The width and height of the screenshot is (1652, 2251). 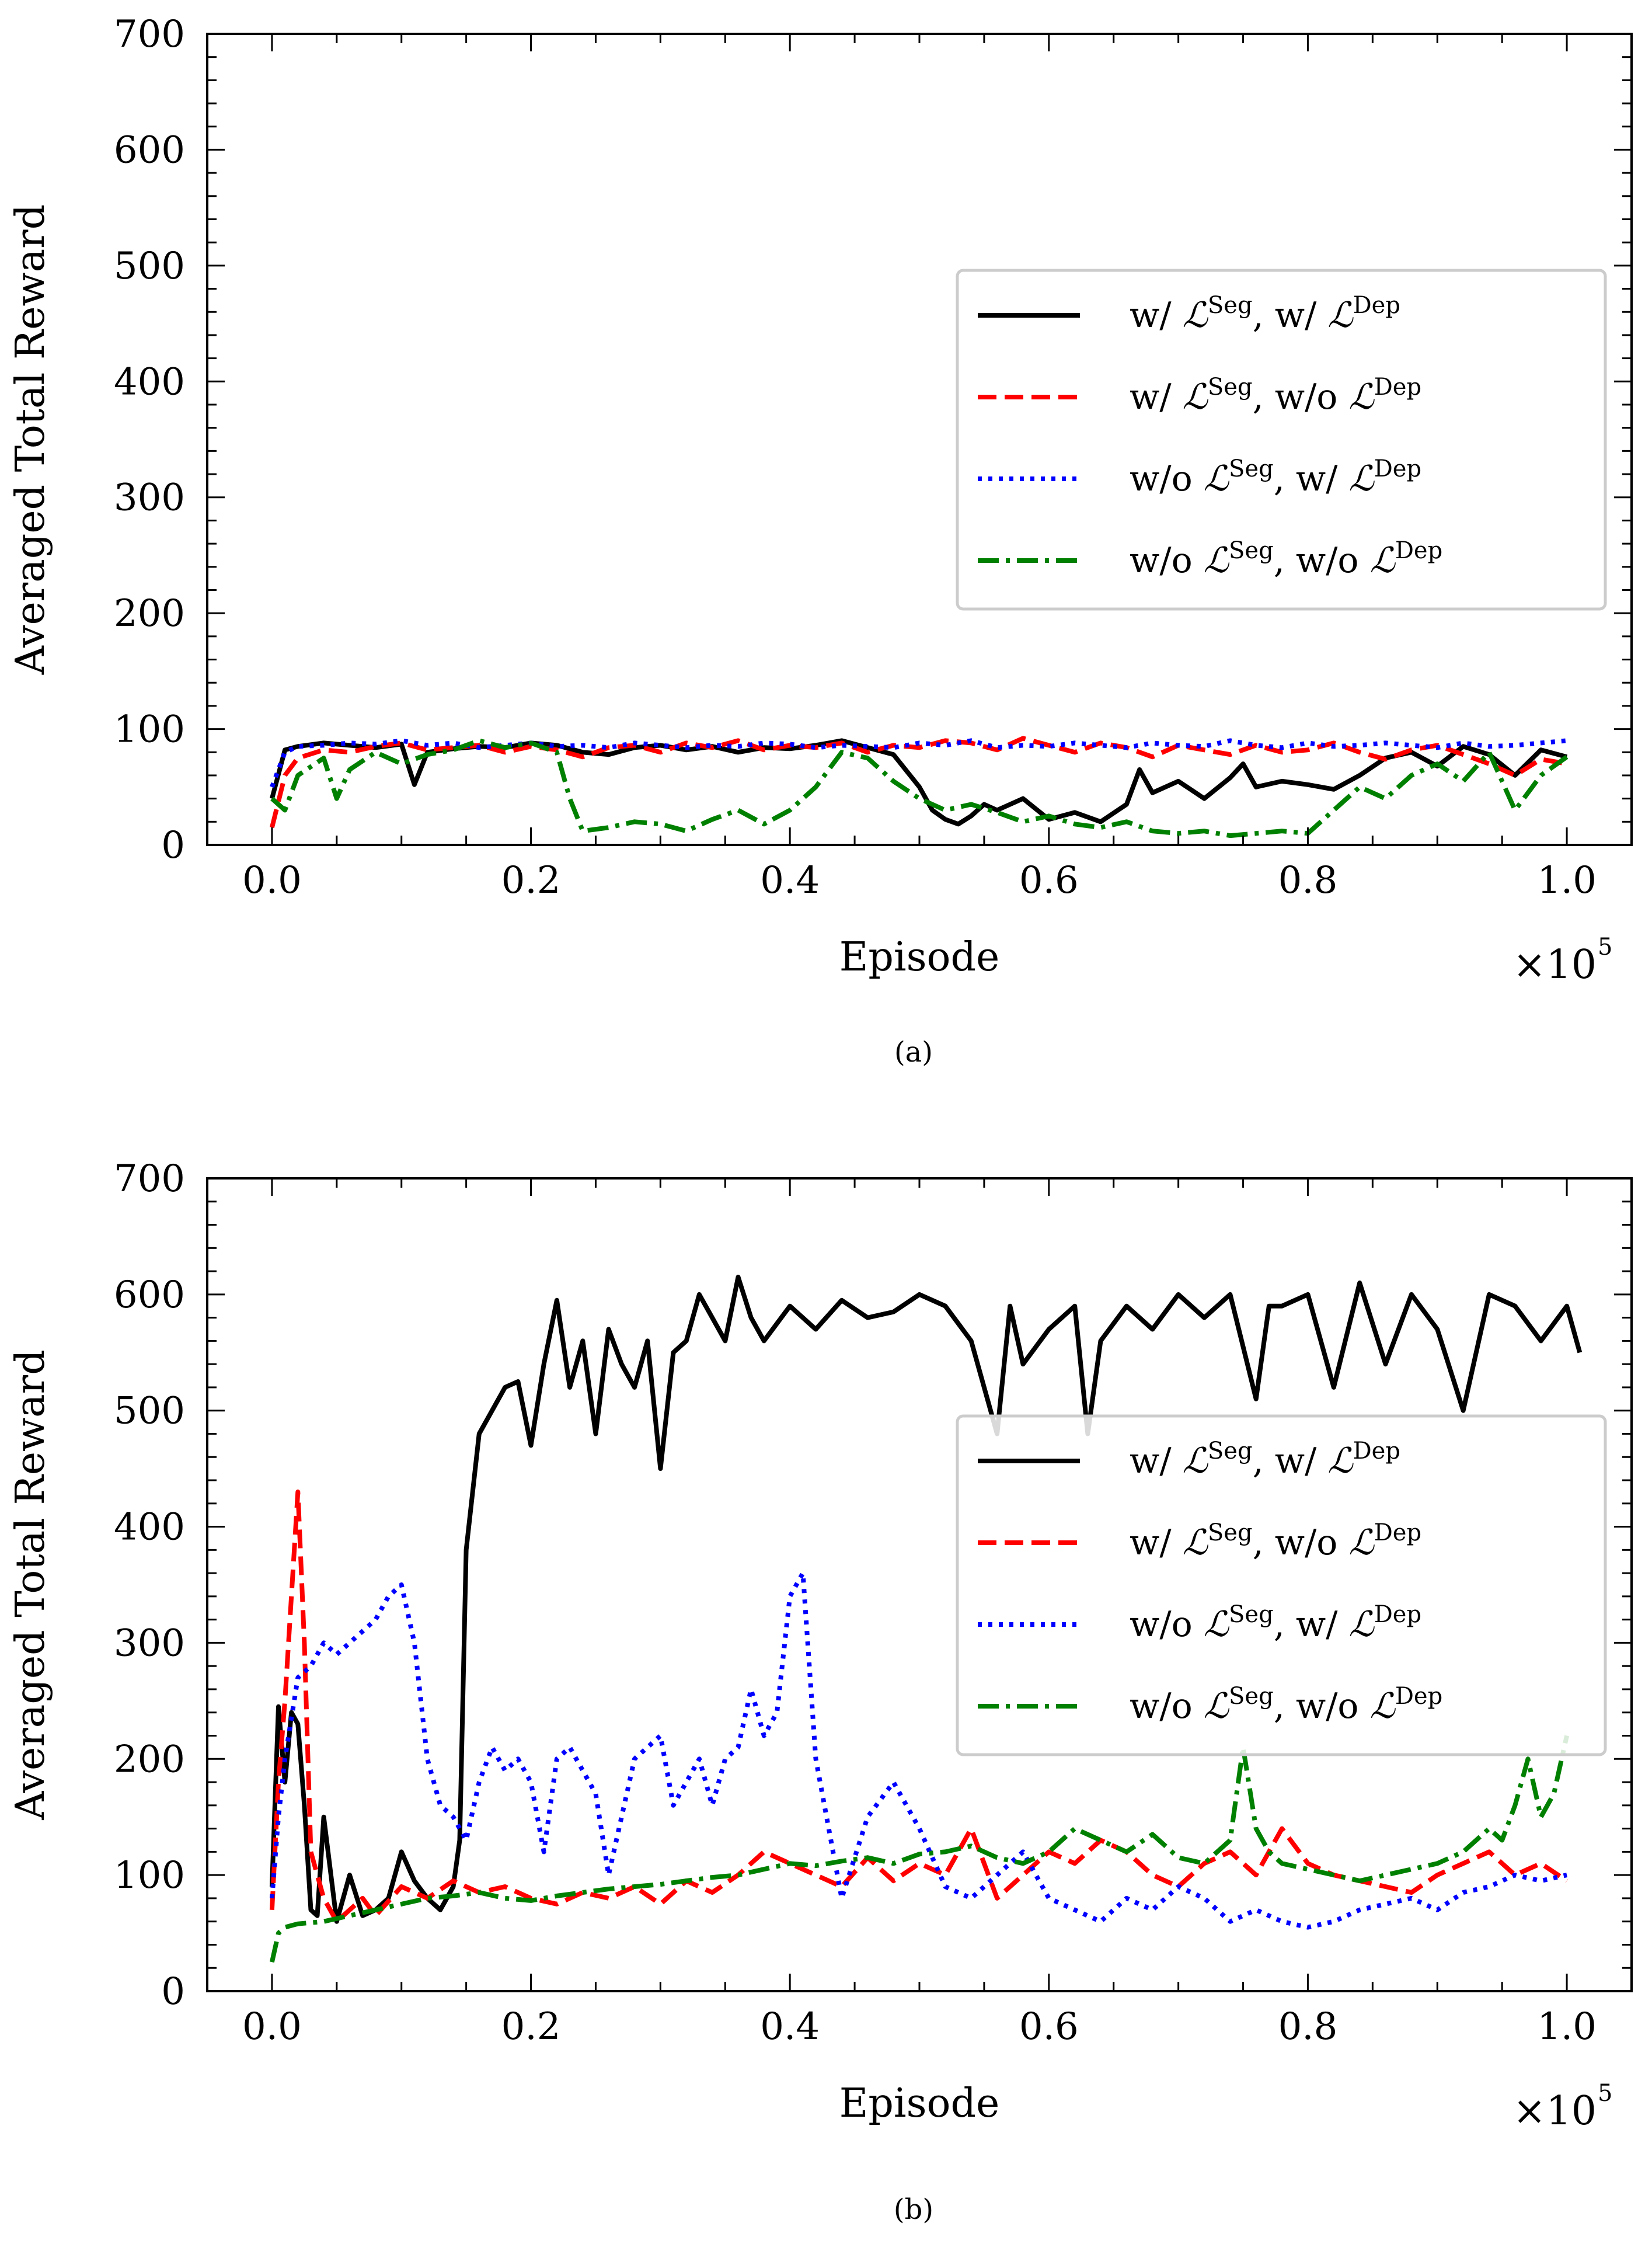 What do you see at coordinates (913, 2209) in the screenshot?
I see `panel-caption: (b)` at bounding box center [913, 2209].